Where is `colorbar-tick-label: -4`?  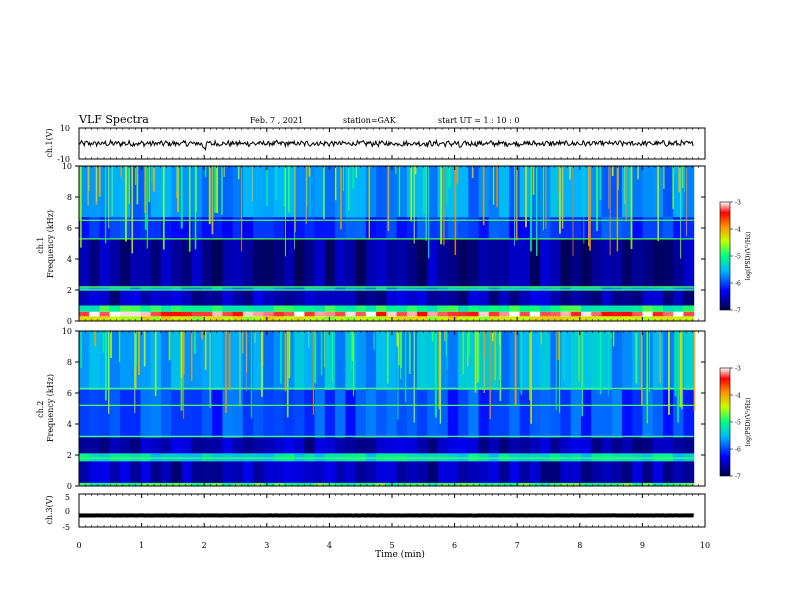 colorbar-tick-label: -4 is located at coordinates (738, 230).